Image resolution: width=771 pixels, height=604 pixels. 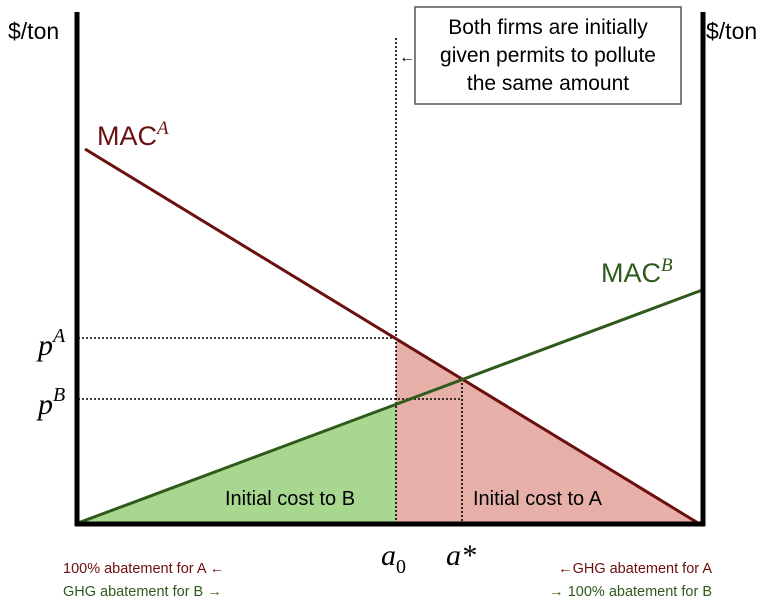 What do you see at coordinates (33, 31) in the screenshot?
I see `left-axis-unit: $/ton` at bounding box center [33, 31].